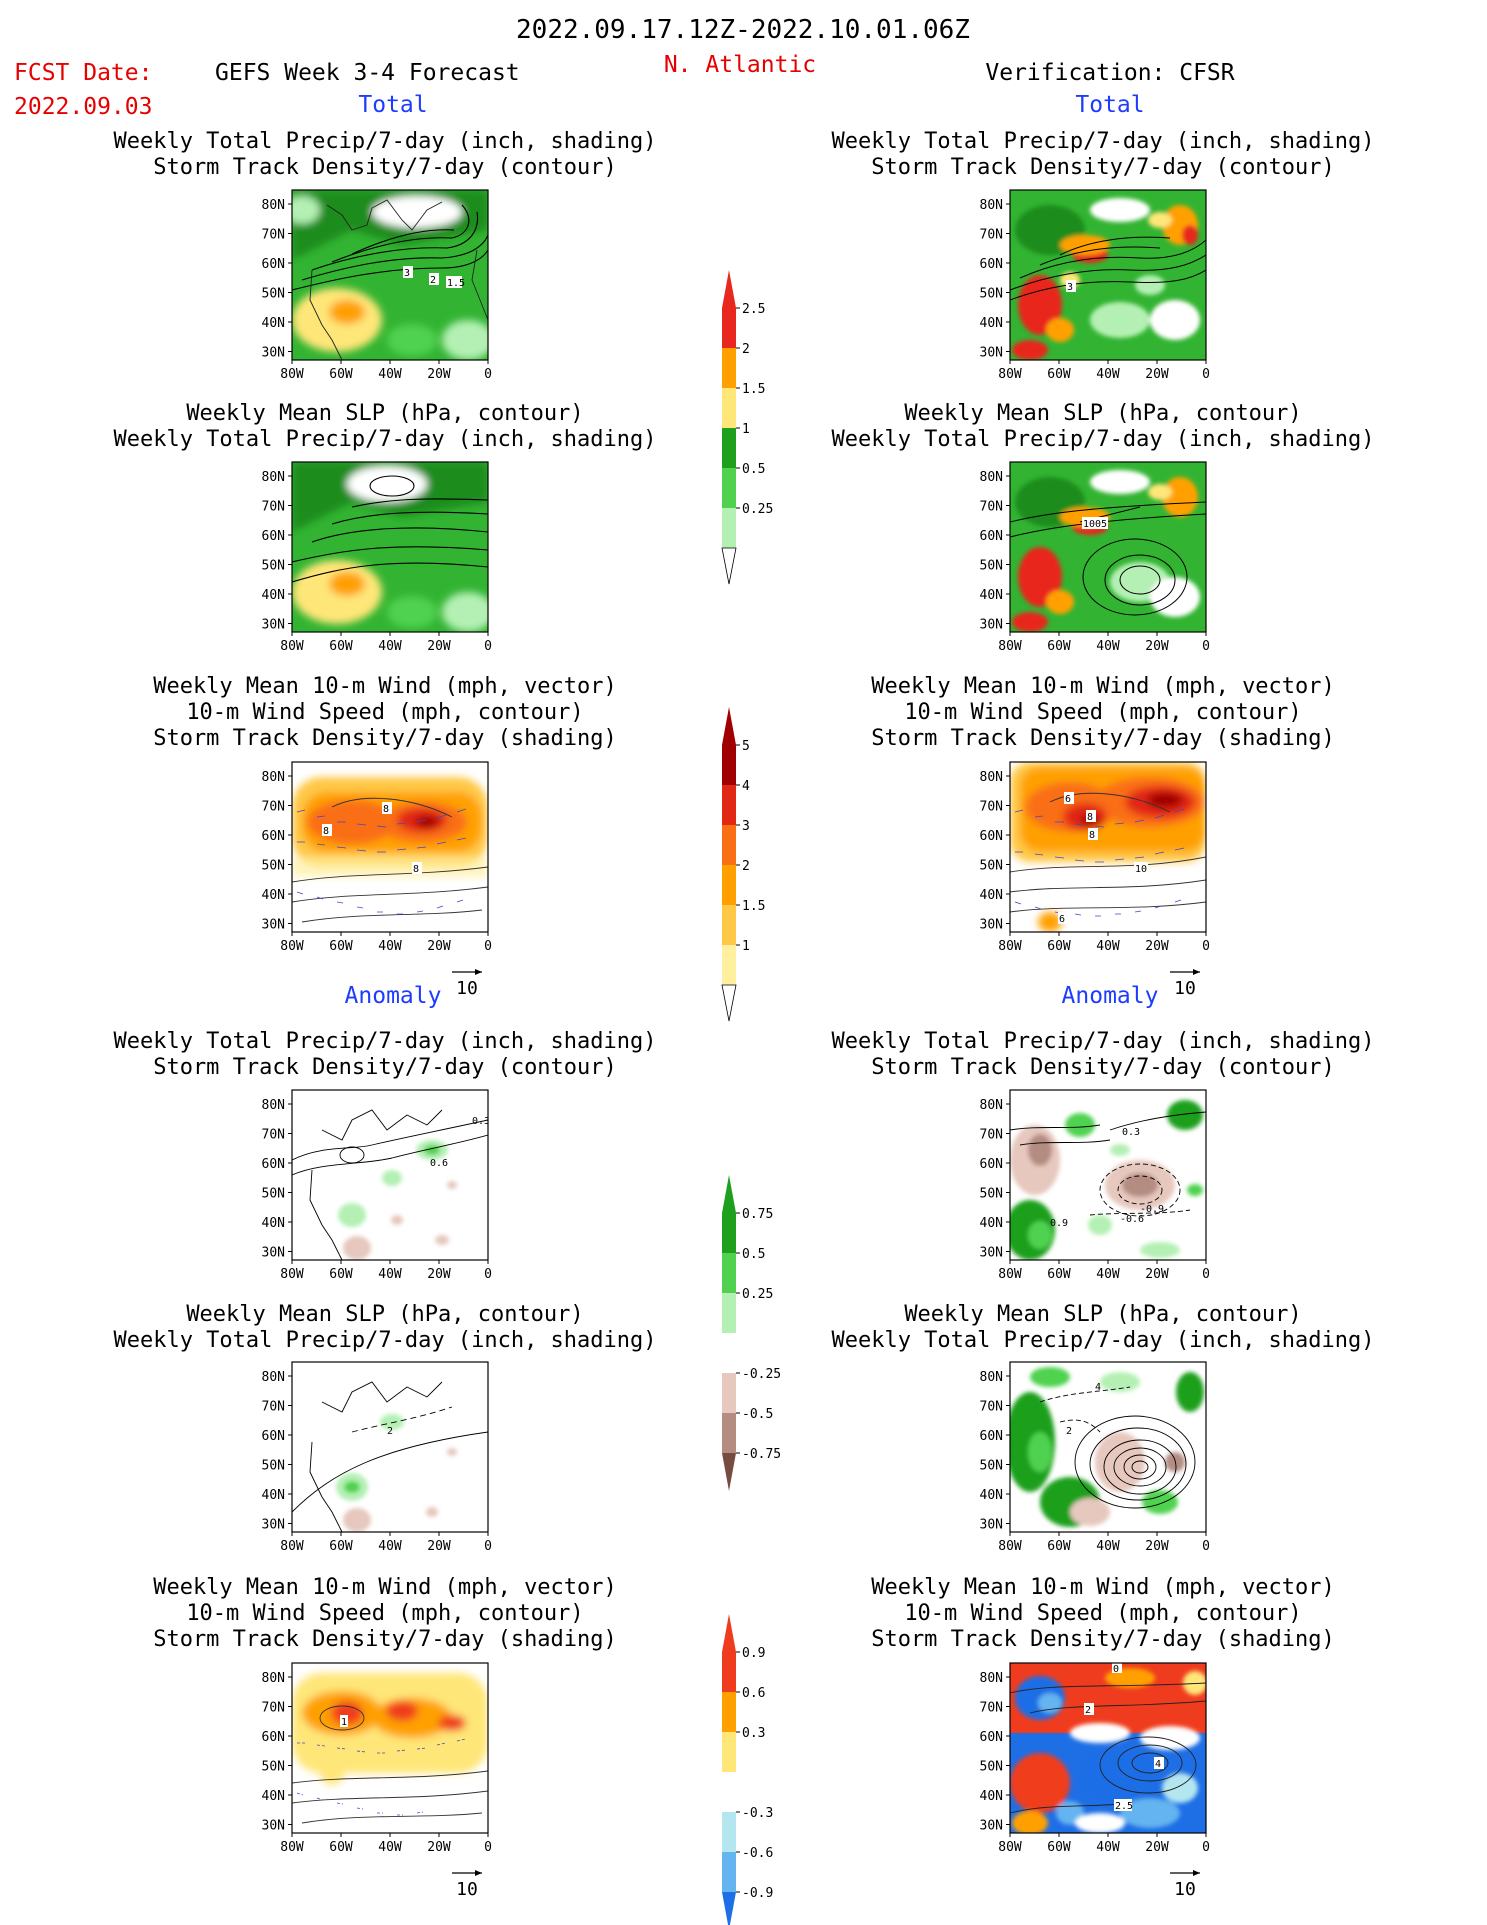  I want to click on vector-reference-l6: 10, so click(467, 1885).